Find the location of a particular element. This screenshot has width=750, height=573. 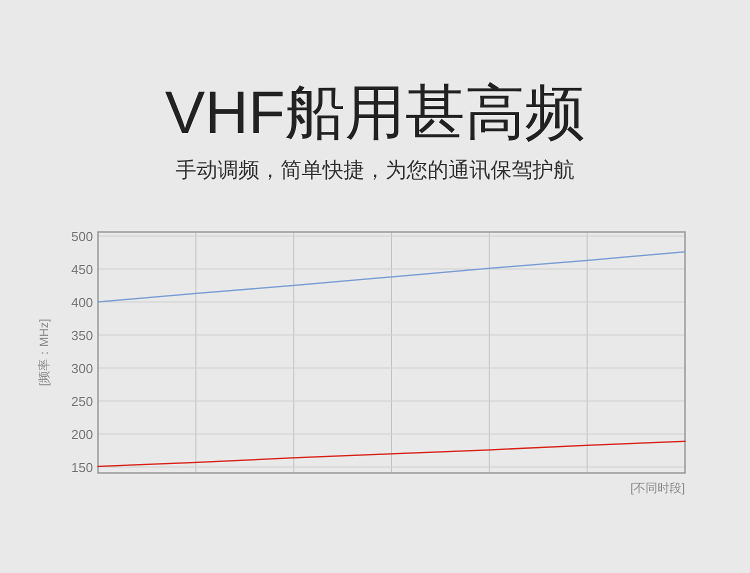

y-tick-label: 450 is located at coordinates (82, 269).